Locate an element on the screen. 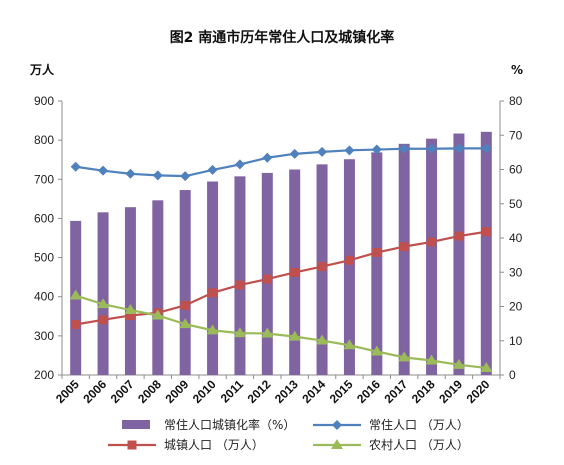 The width and height of the screenshot is (564, 465). x-tick-label: 2012 is located at coordinates (259, 391).